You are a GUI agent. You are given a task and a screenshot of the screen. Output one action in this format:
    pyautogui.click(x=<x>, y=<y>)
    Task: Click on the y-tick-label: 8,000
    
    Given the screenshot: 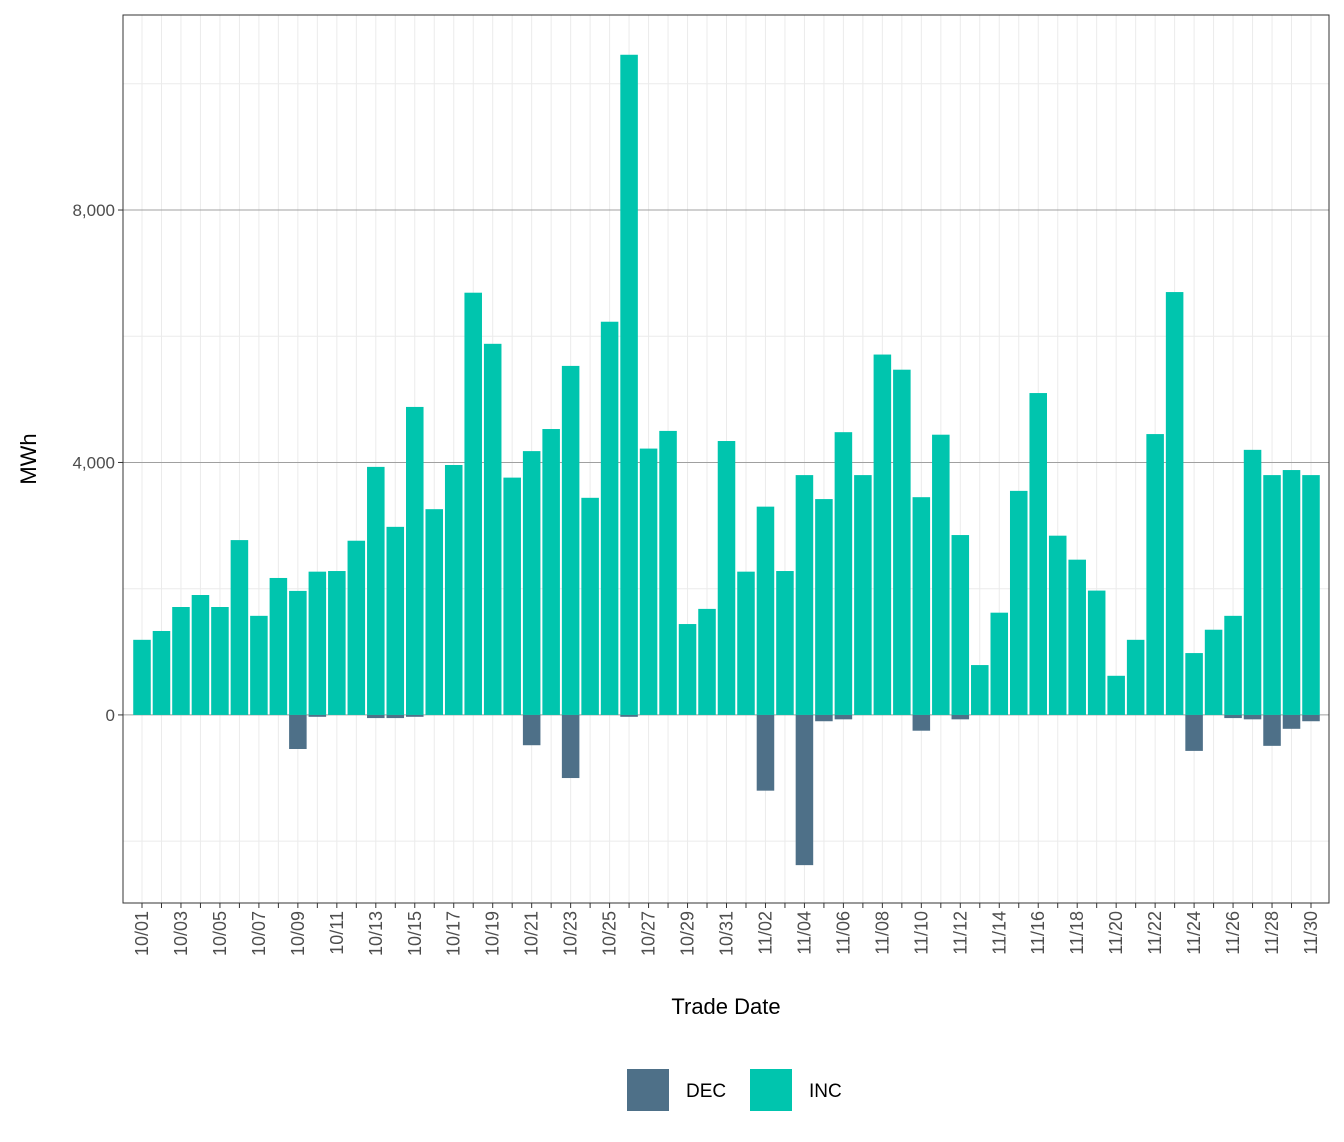 What is the action you would take?
    pyautogui.click(x=93, y=210)
    